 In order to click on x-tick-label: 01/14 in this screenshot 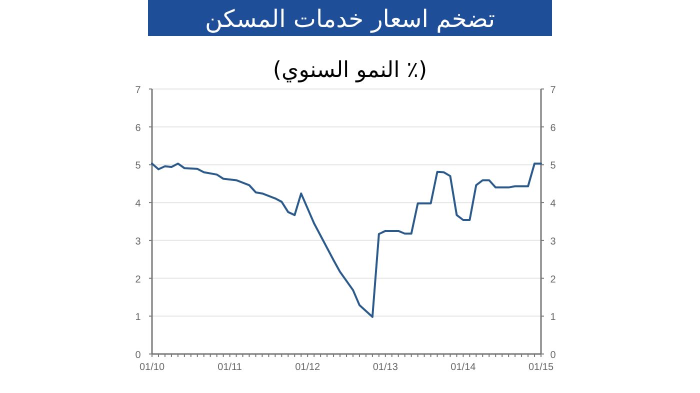, I will do `click(463, 367)`.